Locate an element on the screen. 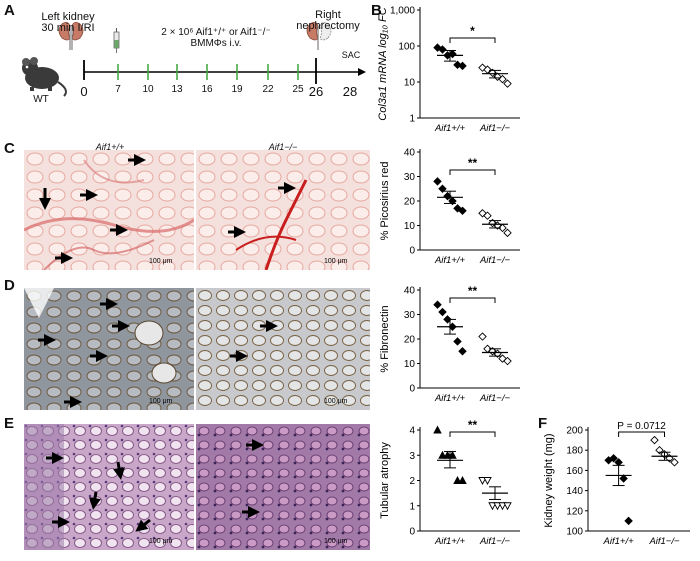  chart-e: 0 1 2 3 4 Tubular atrophy Aif1+/+ Aif1−/− ** is located at coordinates (457, 486).